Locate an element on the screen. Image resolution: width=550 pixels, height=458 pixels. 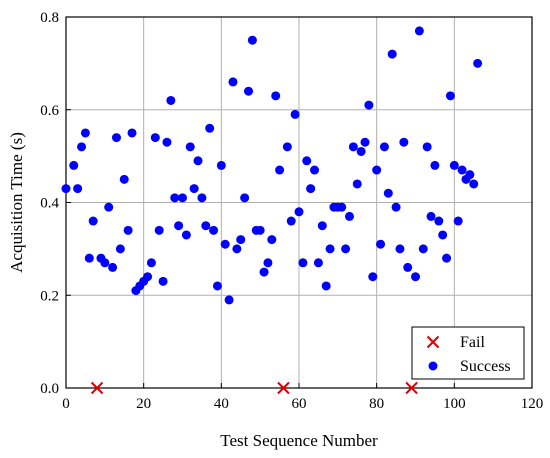
x-tick-label: 60 is located at coordinates (299, 404).